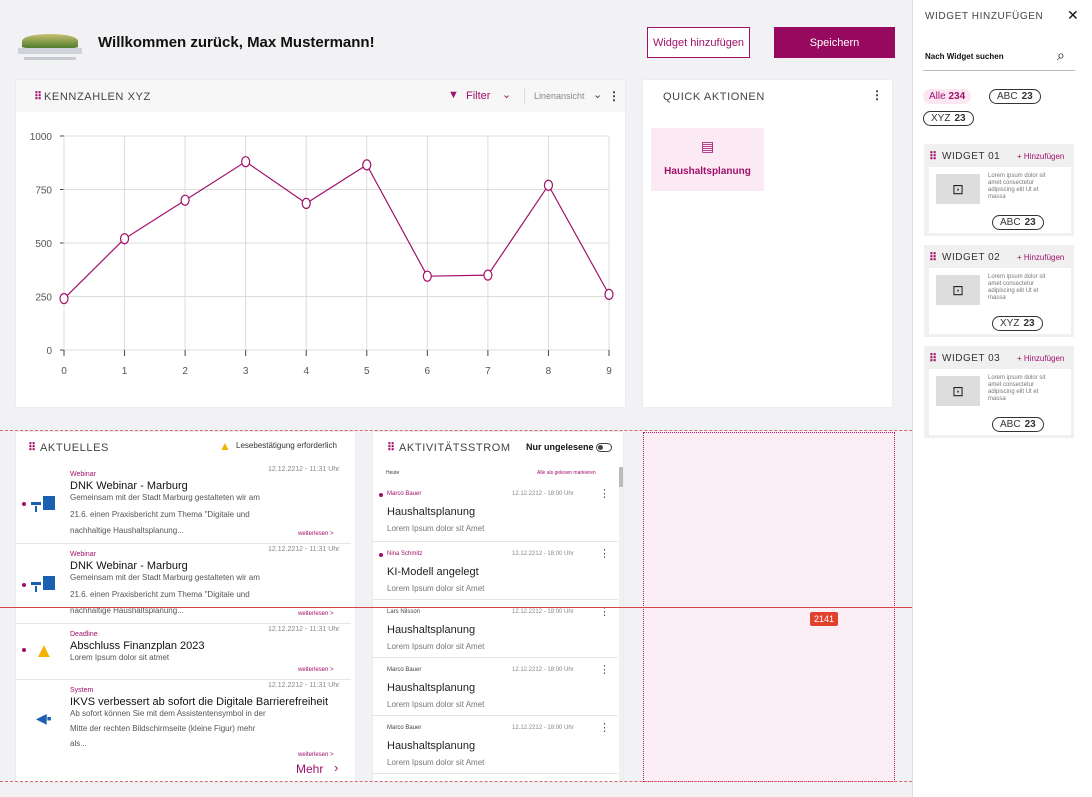  What do you see at coordinates (431, 512) in the screenshot?
I see `activity-title: Haushaltsplanung` at bounding box center [431, 512].